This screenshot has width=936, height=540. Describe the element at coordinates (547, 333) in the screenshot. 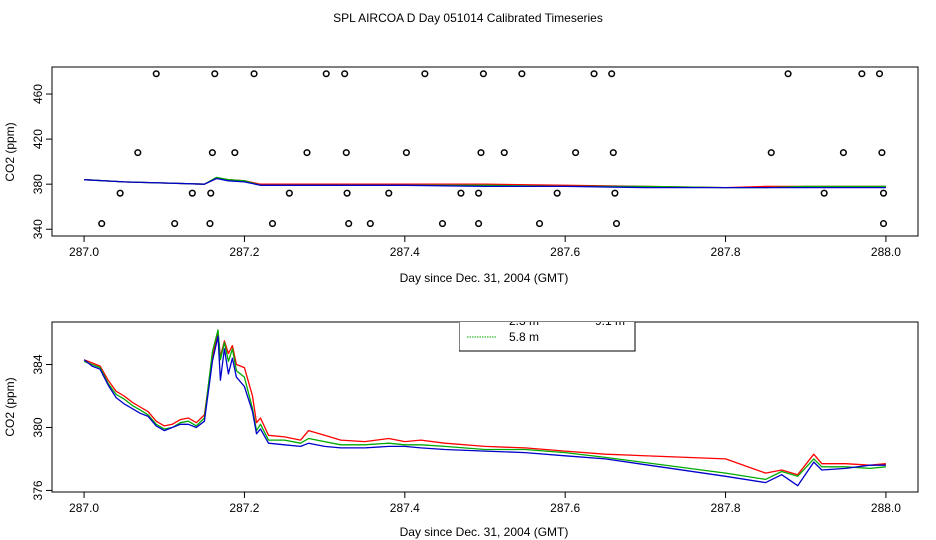

I see `legend: 2.3 m 9.1 m 5.8 m` at that location.